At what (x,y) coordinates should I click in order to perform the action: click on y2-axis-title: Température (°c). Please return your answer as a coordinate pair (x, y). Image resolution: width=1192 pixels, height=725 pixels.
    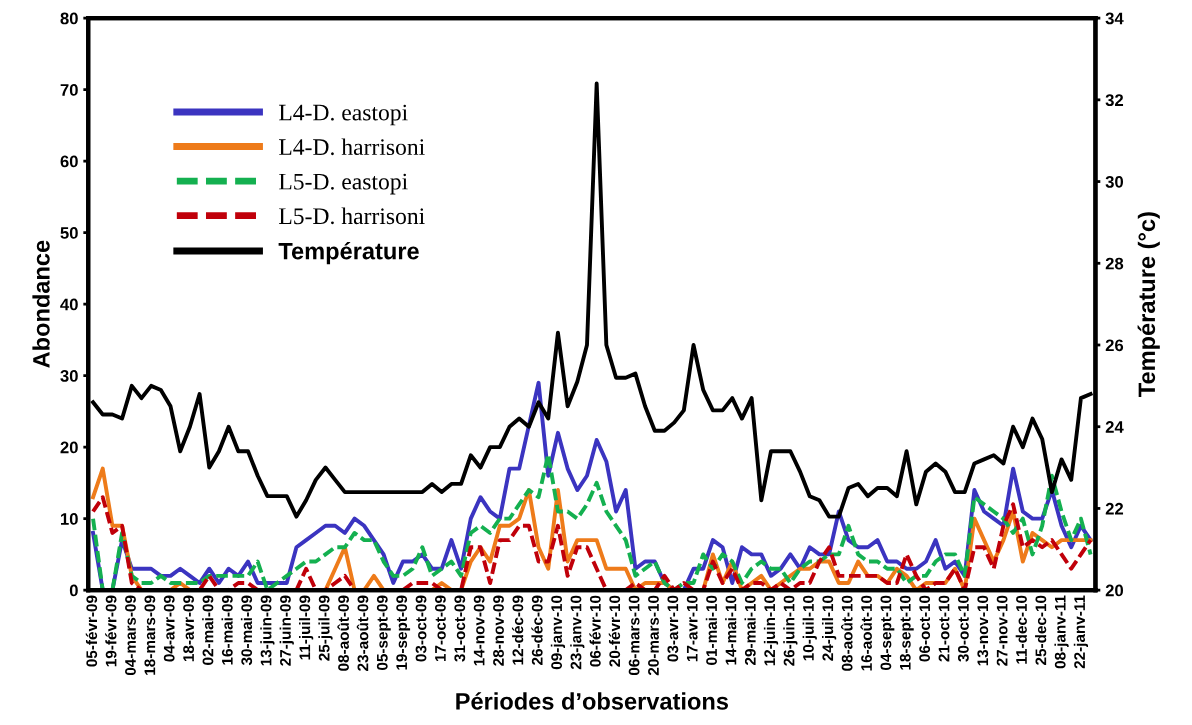
    Looking at the image, I should click on (1148, 304).